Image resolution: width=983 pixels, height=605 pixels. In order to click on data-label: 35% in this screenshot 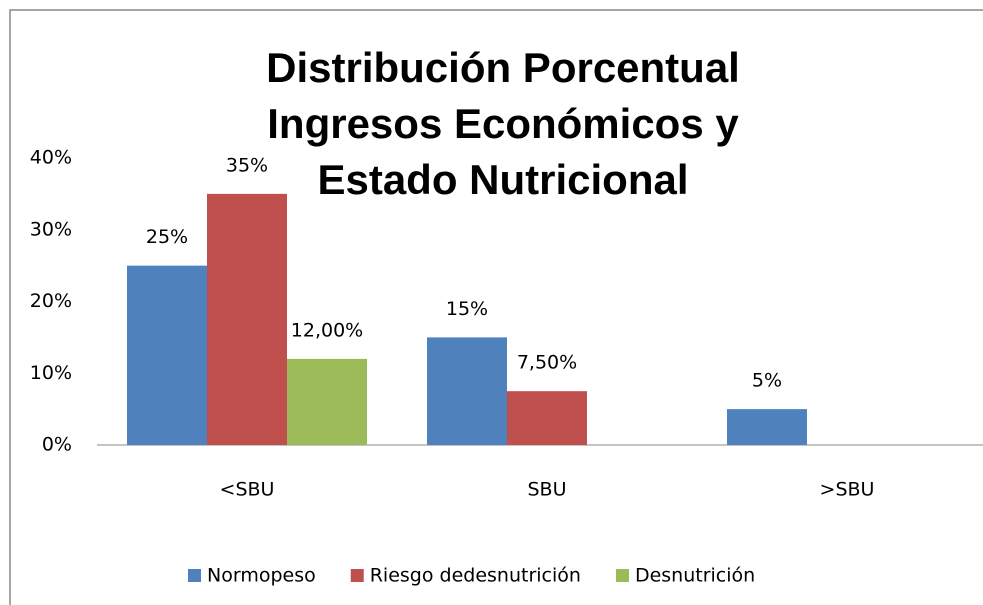, I will do `click(247, 165)`.